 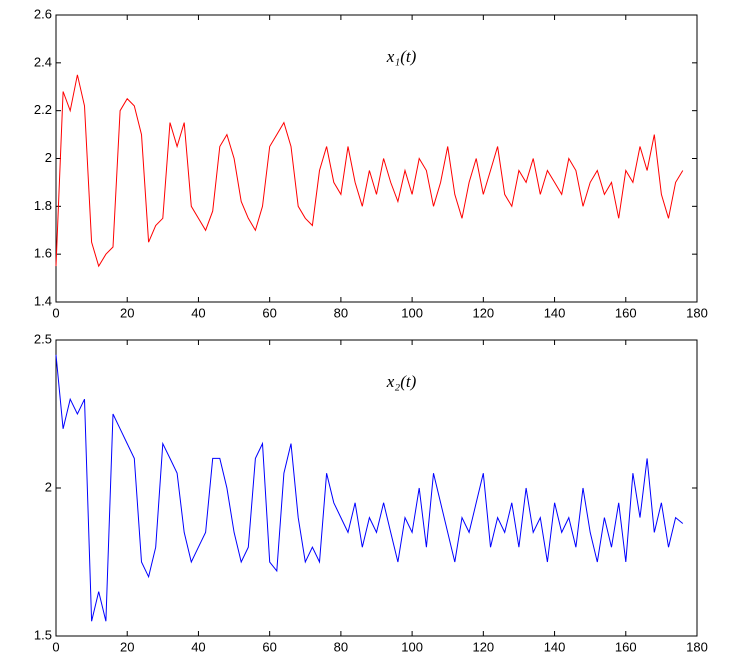 I want to click on y-tick-label: 1.4, so click(x=43, y=300).